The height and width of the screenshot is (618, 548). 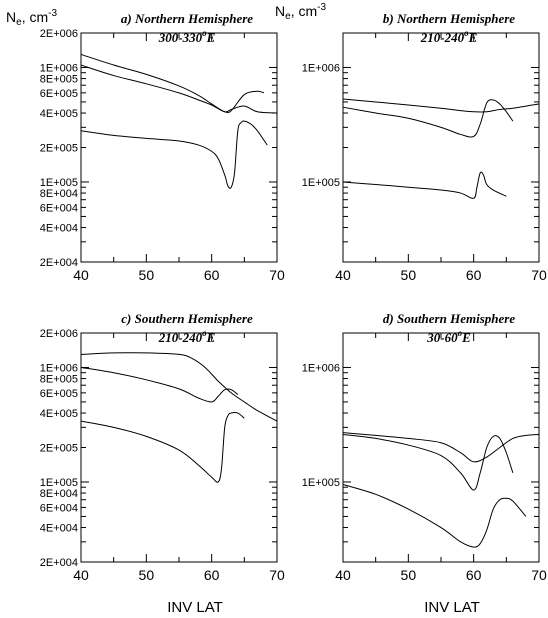 I want to click on panel-subtitle: 30-60oE, so click(x=448, y=336).